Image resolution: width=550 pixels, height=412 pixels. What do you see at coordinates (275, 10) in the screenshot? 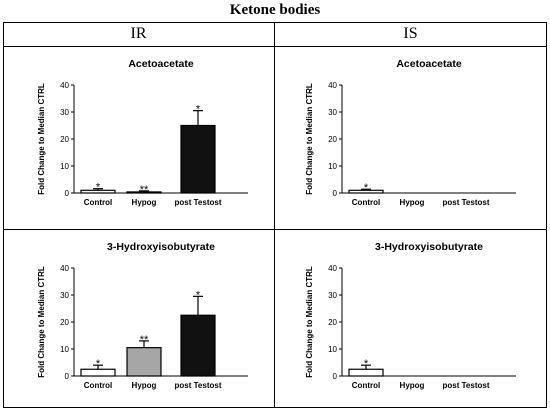
I see `figure-title: Ketone bodies` at bounding box center [275, 10].